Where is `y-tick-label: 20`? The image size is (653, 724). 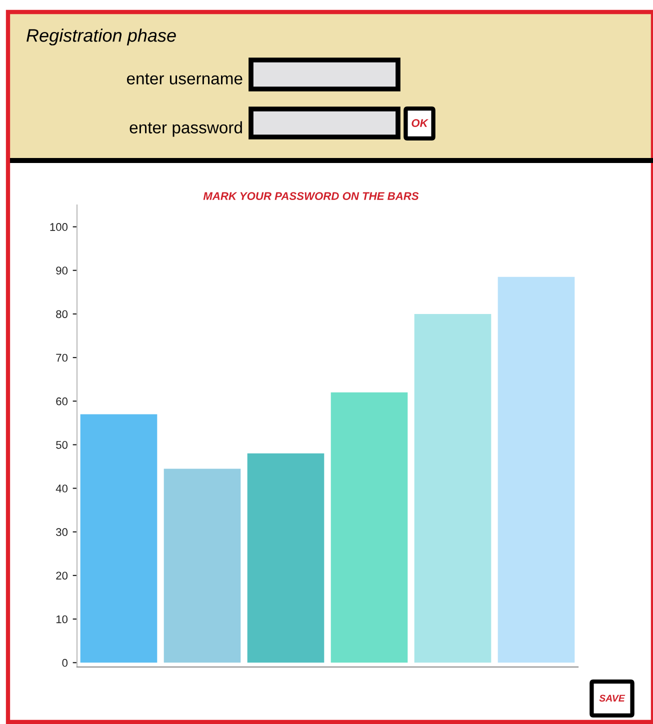 y-tick-label: 20 is located at coordinates (62, 576).